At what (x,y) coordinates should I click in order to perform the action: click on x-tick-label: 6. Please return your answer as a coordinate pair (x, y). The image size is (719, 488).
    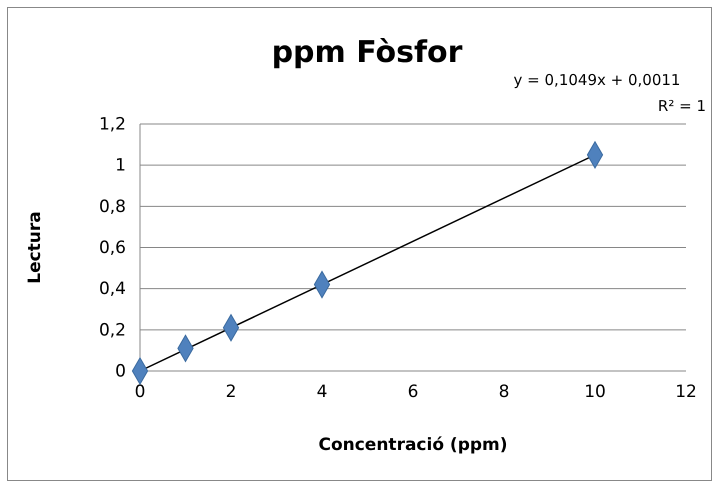
    Looking at the image, I should click on (413, 392).